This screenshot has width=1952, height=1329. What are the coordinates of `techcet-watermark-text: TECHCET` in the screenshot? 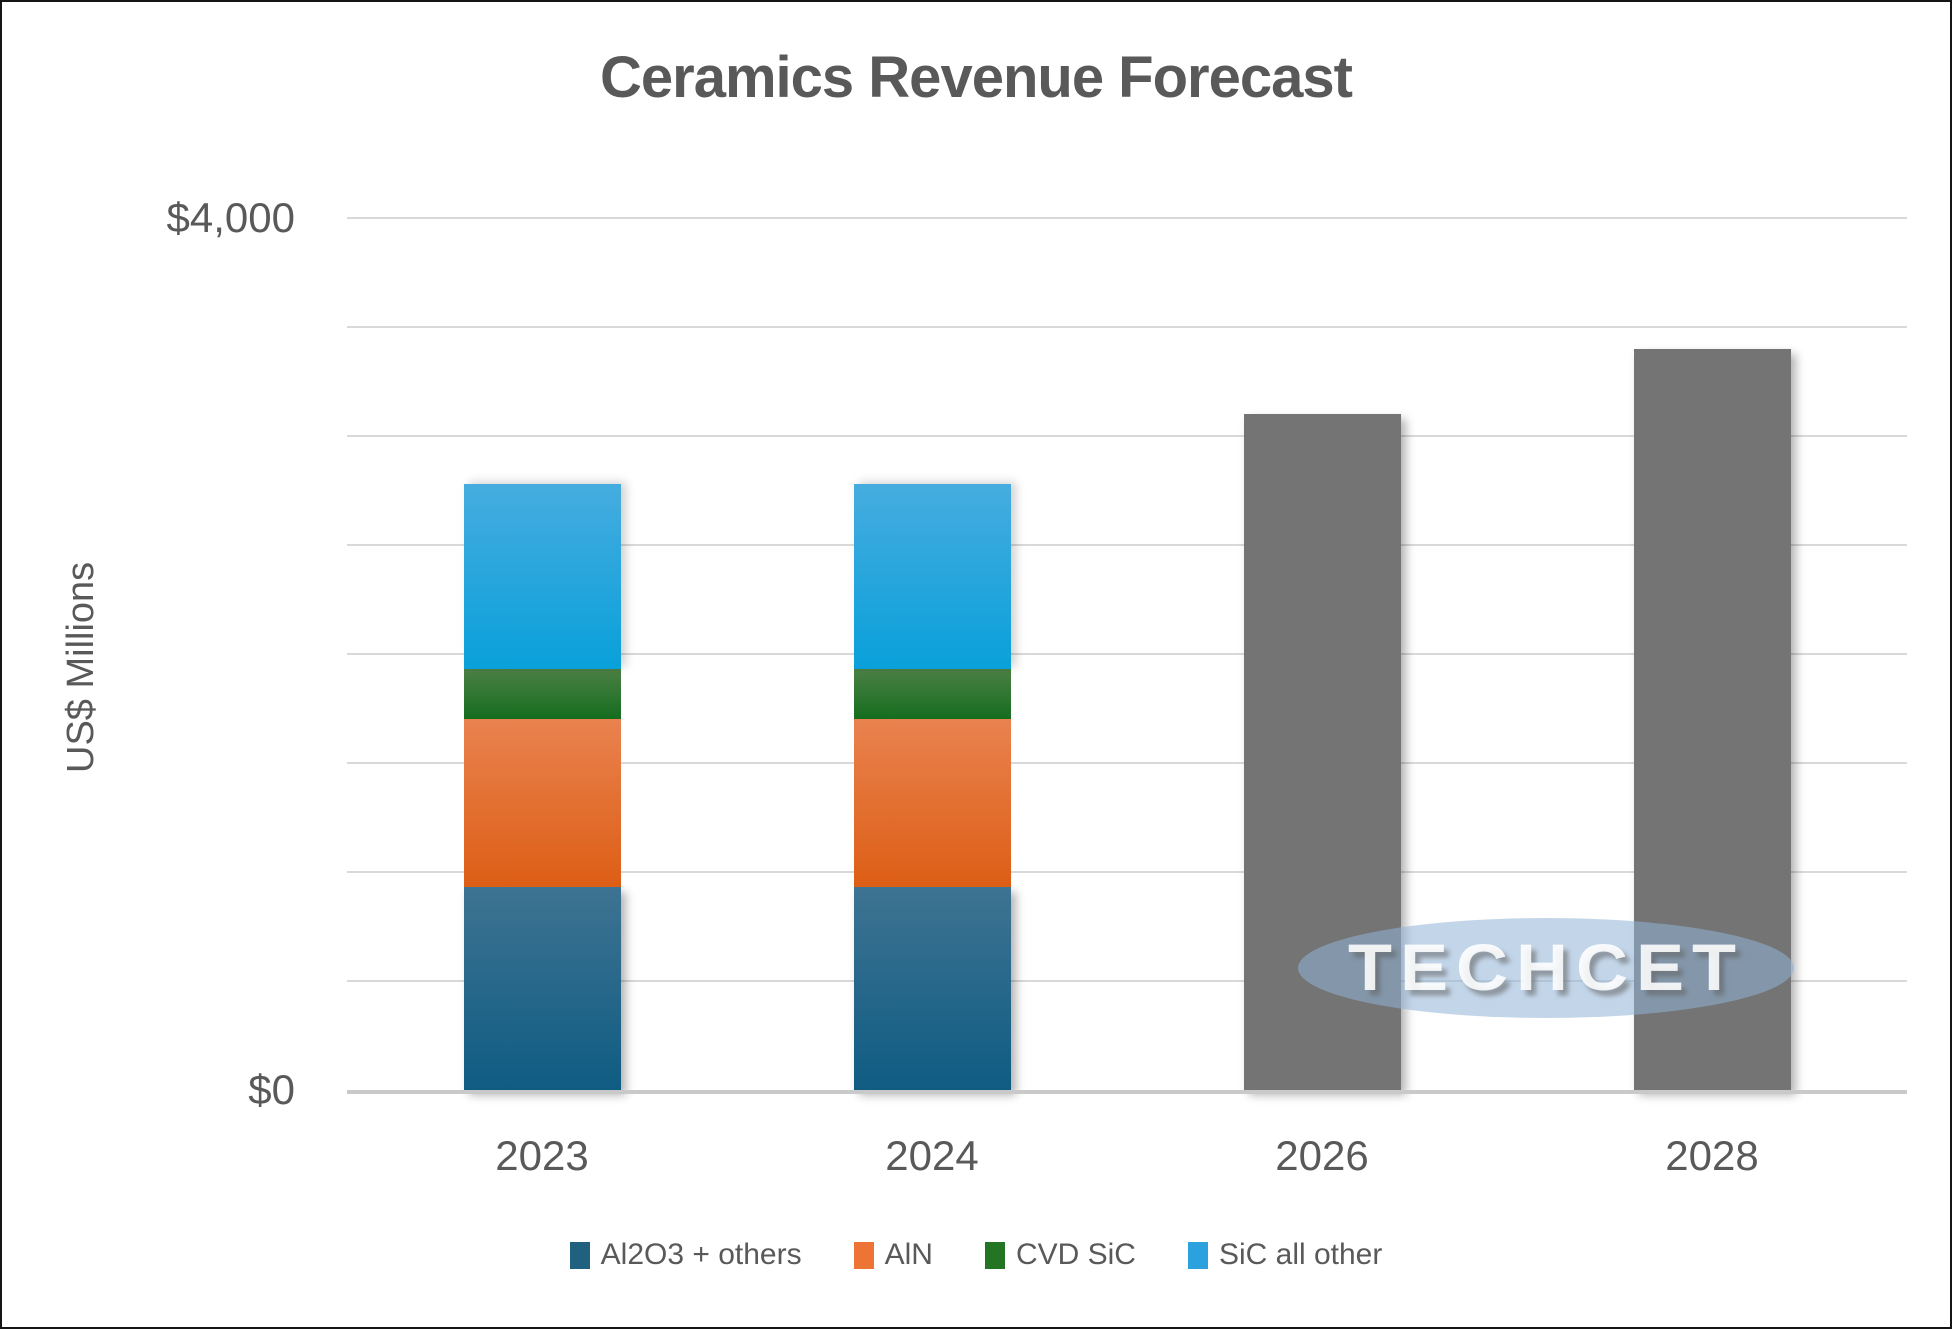 It's located at (1546, 968).